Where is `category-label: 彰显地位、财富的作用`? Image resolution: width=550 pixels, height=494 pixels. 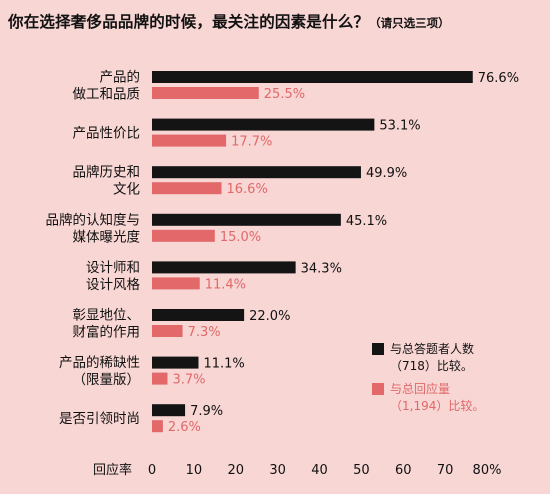 category-label: 彰显地位、财富的作用 is located at coordinates (107, 324).